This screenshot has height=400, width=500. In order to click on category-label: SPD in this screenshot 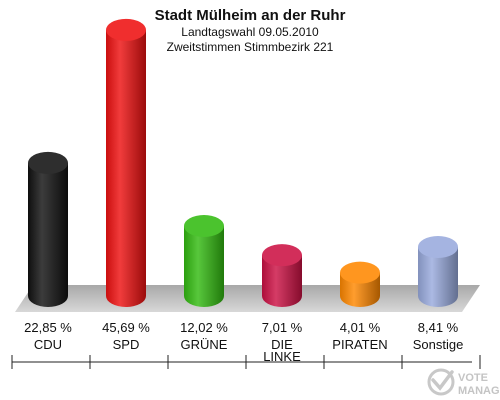, I will do `click(126, 344)`.